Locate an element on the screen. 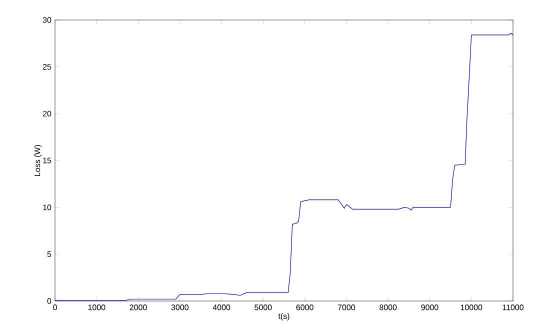 The image size is (553, 327). x-tick-label: 5000 is located at coordinates (263, 307).